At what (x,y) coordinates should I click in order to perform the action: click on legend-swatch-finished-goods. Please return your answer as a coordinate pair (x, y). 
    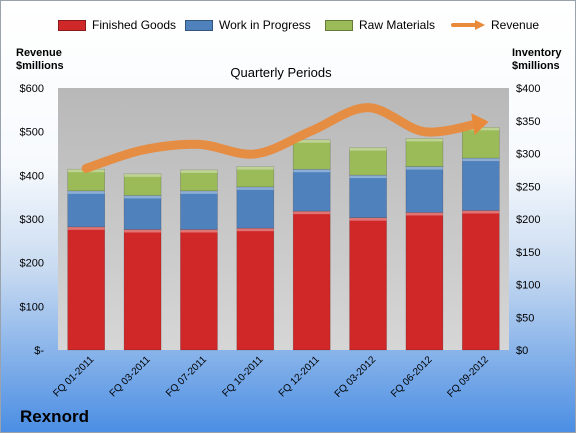
    Looking at the image, I should click on (72, 25).